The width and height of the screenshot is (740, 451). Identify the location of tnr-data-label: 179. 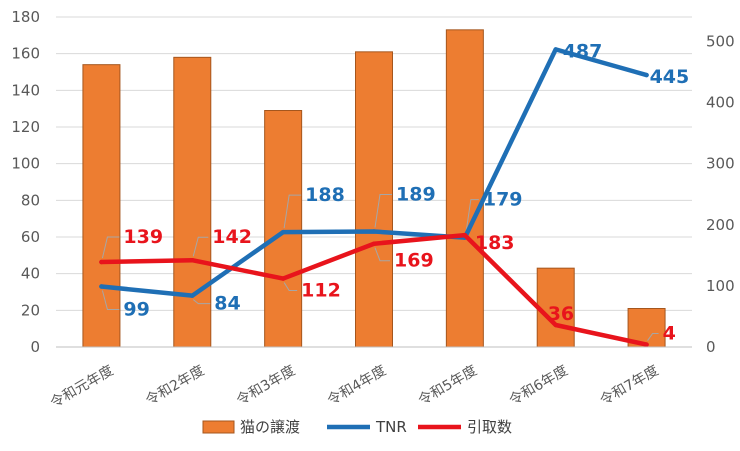
(503, 200).